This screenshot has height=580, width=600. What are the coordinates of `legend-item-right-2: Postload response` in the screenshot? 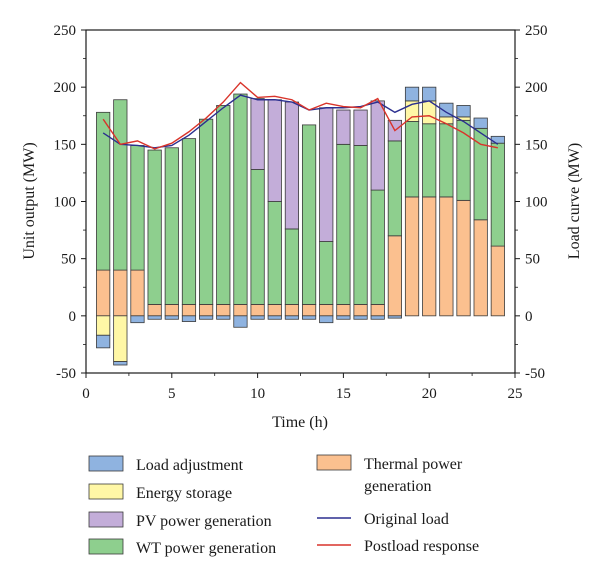 It's located at (398, 546).